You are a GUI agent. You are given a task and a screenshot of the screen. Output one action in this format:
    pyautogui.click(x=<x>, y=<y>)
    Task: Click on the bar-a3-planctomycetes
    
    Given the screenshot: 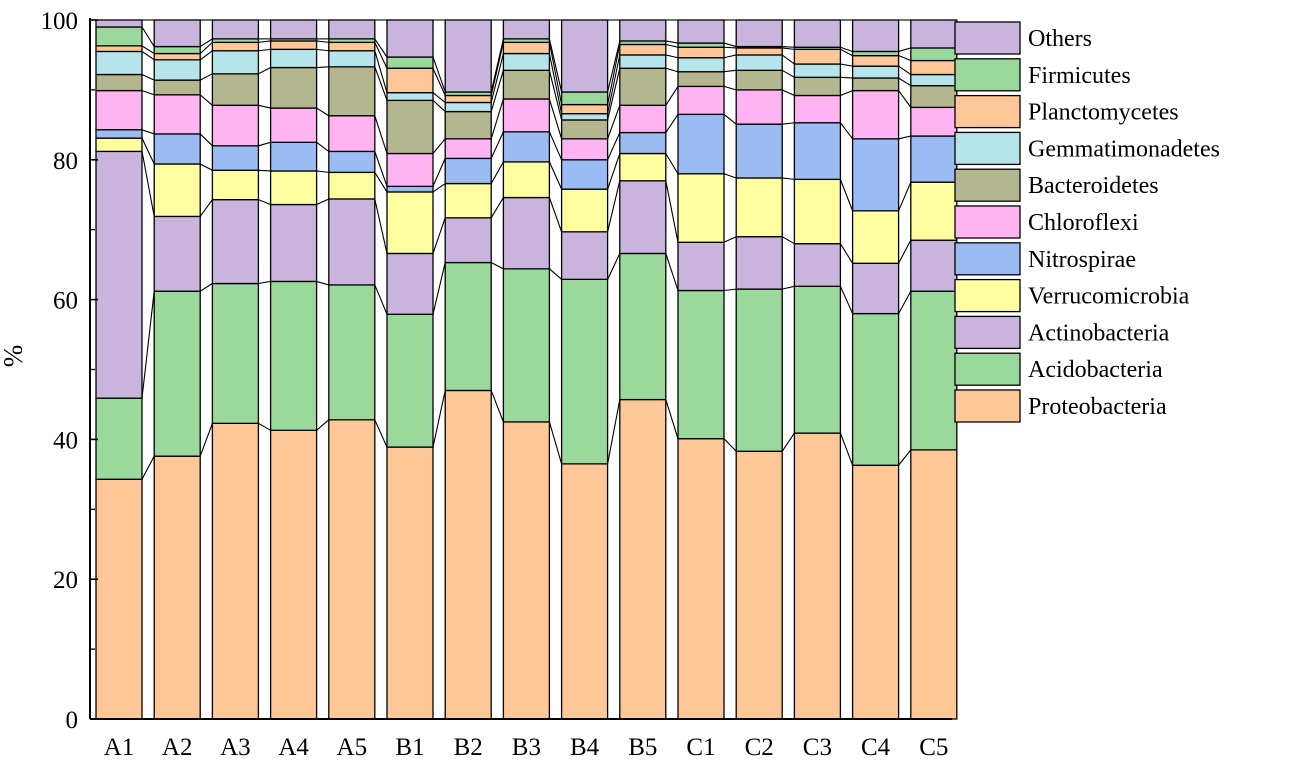 What is the action you would take?
    pyautogui.click(x=235, y=46)
    